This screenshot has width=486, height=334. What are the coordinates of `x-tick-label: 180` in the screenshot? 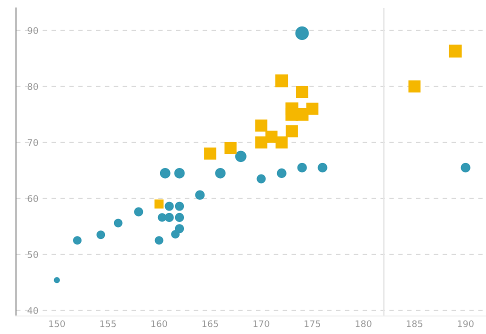 It's located at (364, 324).